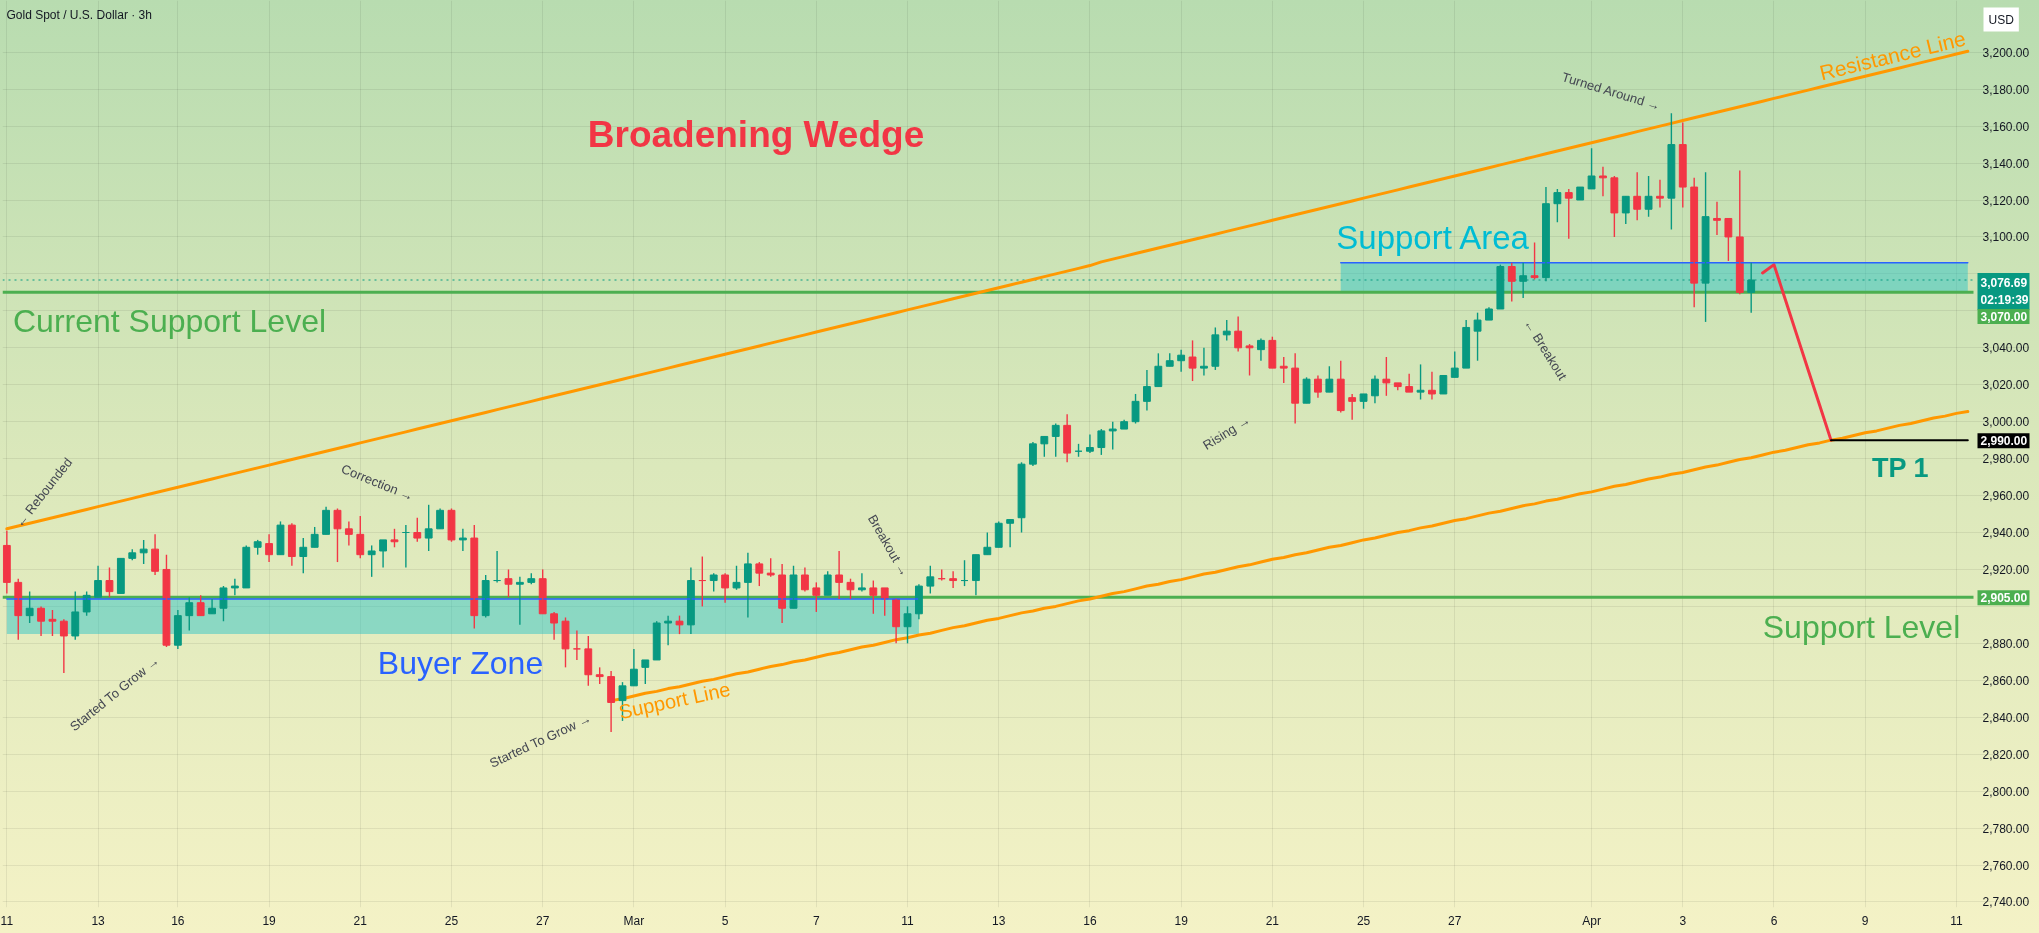 The image size is (2039, 933). Describe the element at coordinates (2006, 89) in the screenshot. I see `y-tick-label: 3,180.00` at that location.